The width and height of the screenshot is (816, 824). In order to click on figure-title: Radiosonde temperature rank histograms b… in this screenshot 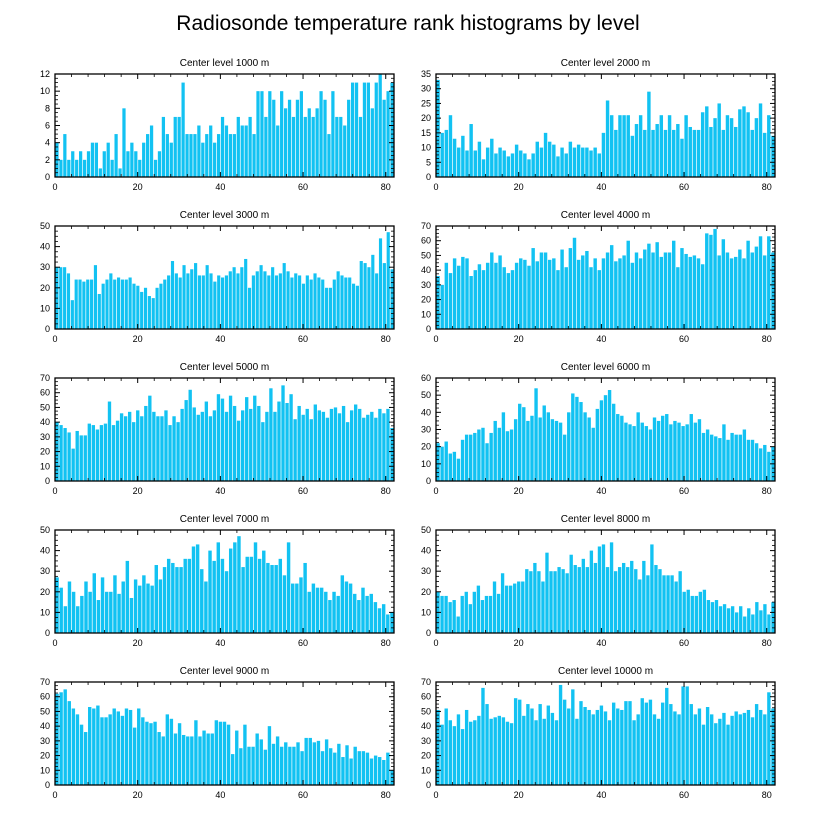, I will do `click(407, 23)`.